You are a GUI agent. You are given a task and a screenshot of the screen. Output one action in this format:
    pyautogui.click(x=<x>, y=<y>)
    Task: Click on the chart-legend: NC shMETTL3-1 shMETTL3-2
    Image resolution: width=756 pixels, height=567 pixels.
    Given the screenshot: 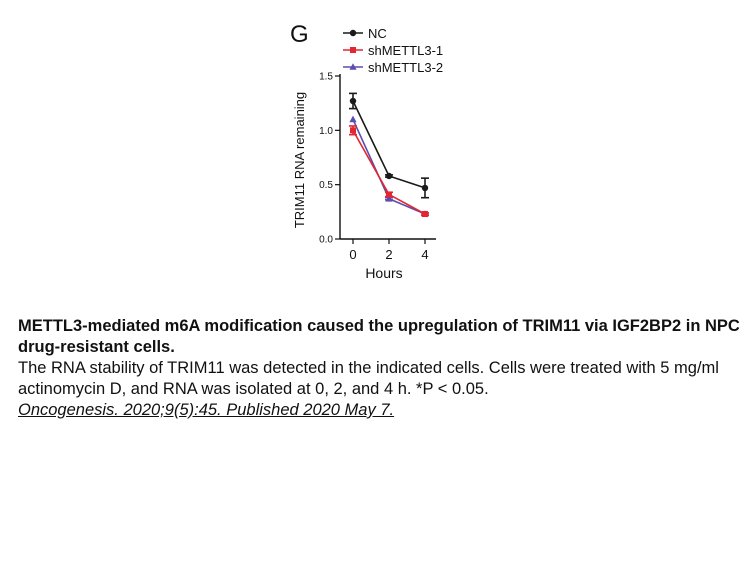 What is the action you would take?
    pyautogui.click(x=393, y=50)
    